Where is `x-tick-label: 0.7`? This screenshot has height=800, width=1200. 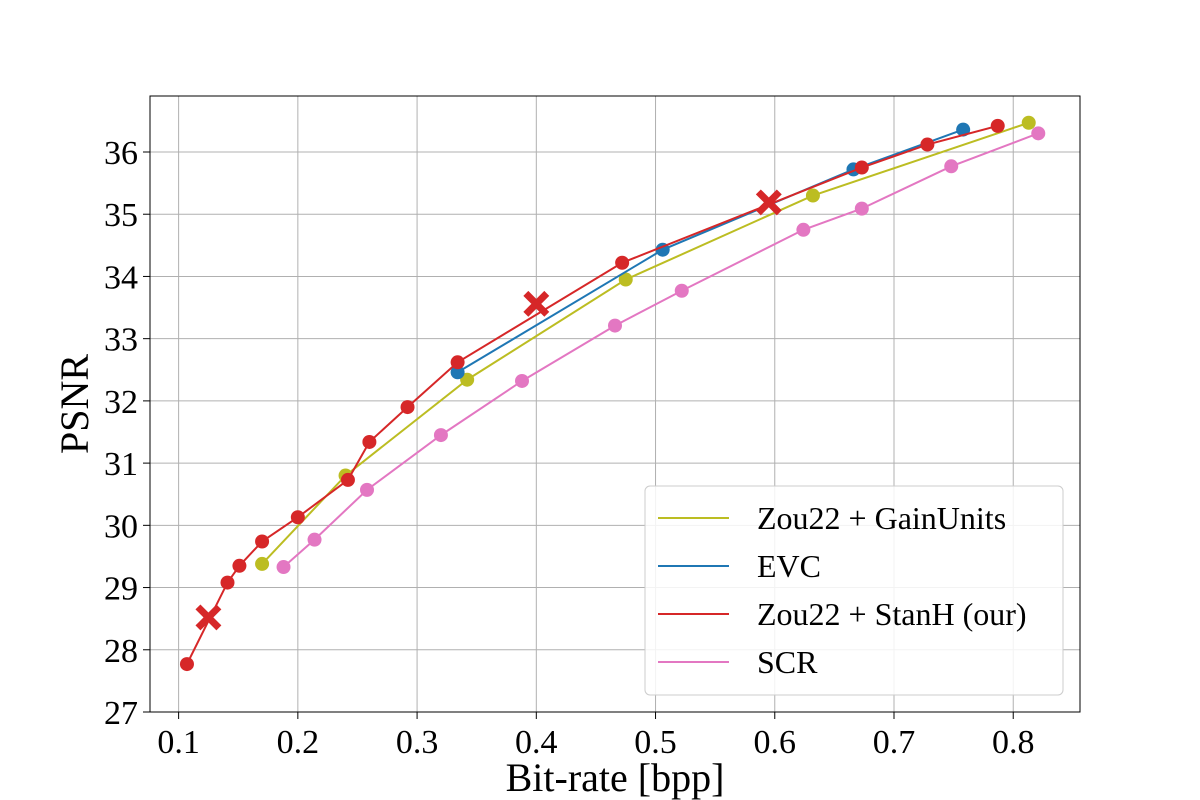 x-tick-label: 0.7 is located at coordinates (894, 742).